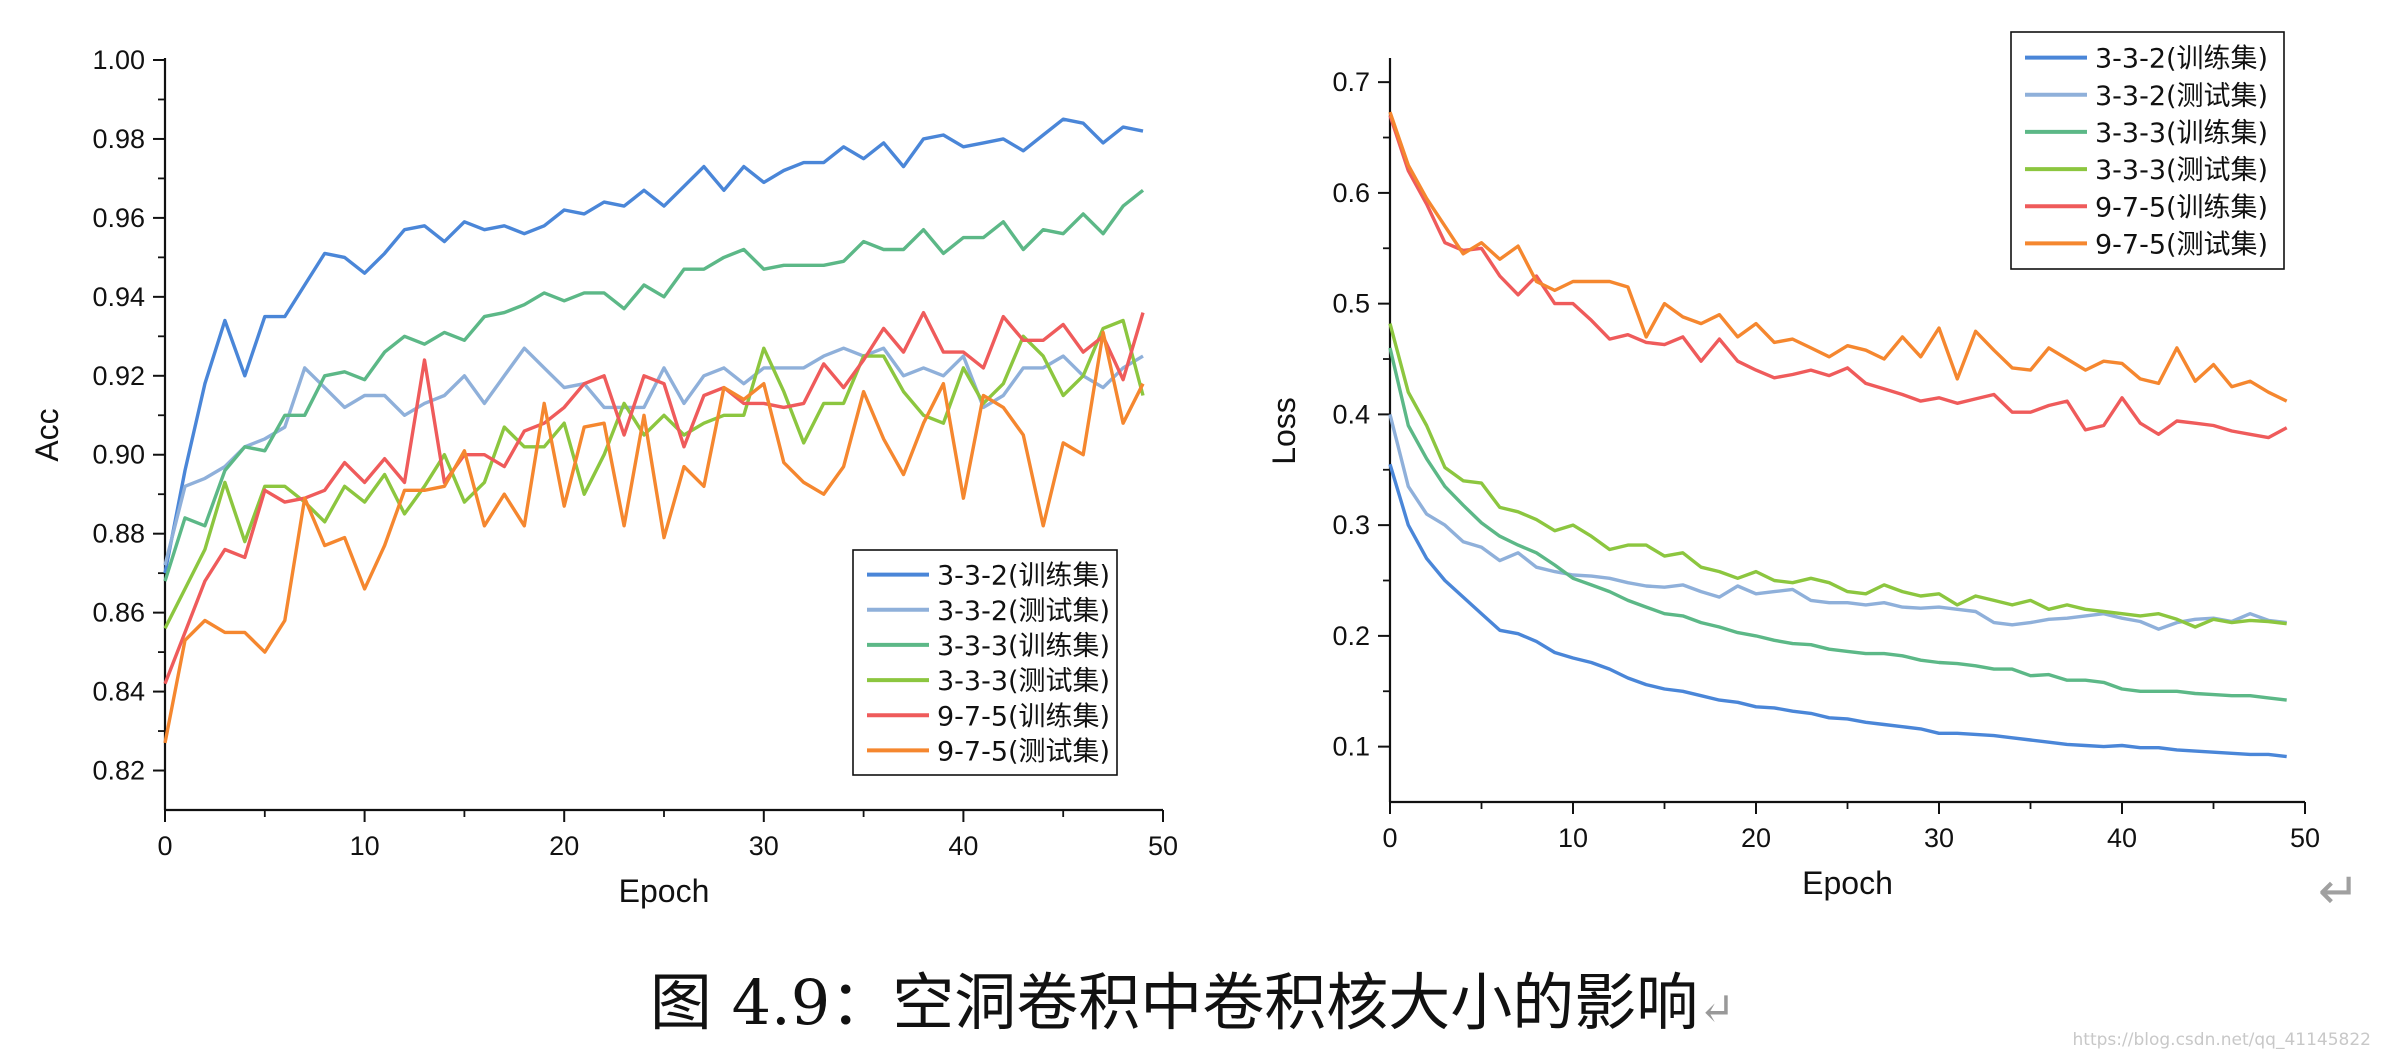  What do you see at coordinates (1939, 838) in the screenshot?
I see `loss-x-tick-label: 30` at bounding box center [1939, 838].